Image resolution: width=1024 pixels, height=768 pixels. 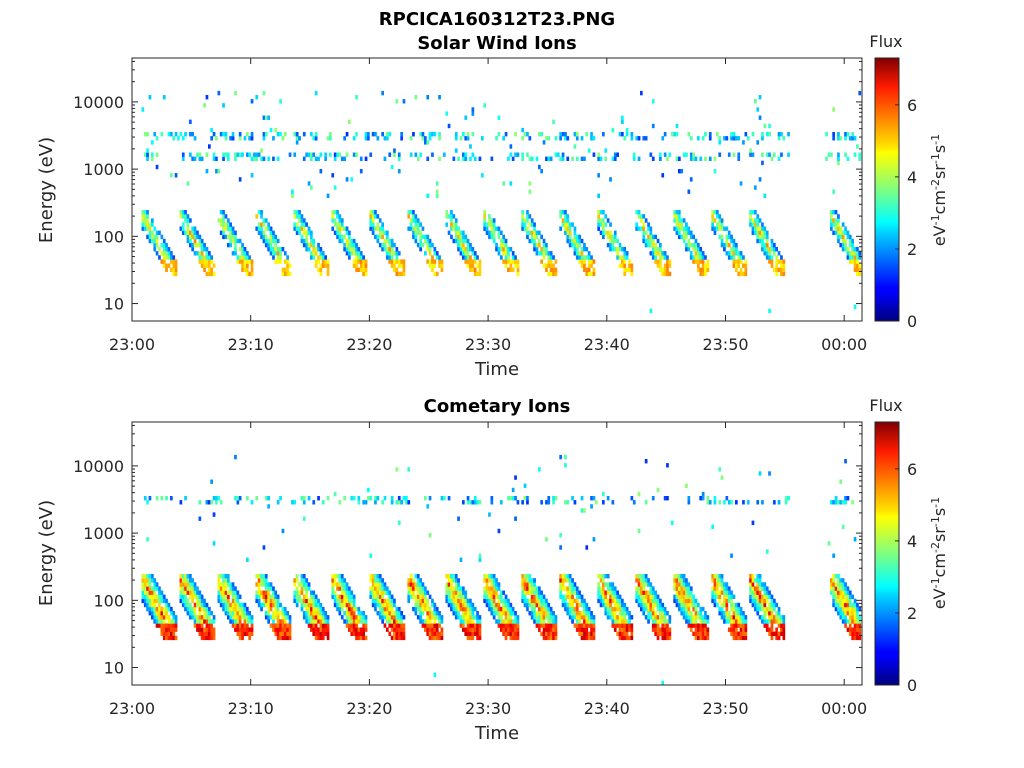 What do you see at coordinates (912, 105) in the screenshot?
I see `colorbar-tick-label: 6` at bounding box center [912, 105].